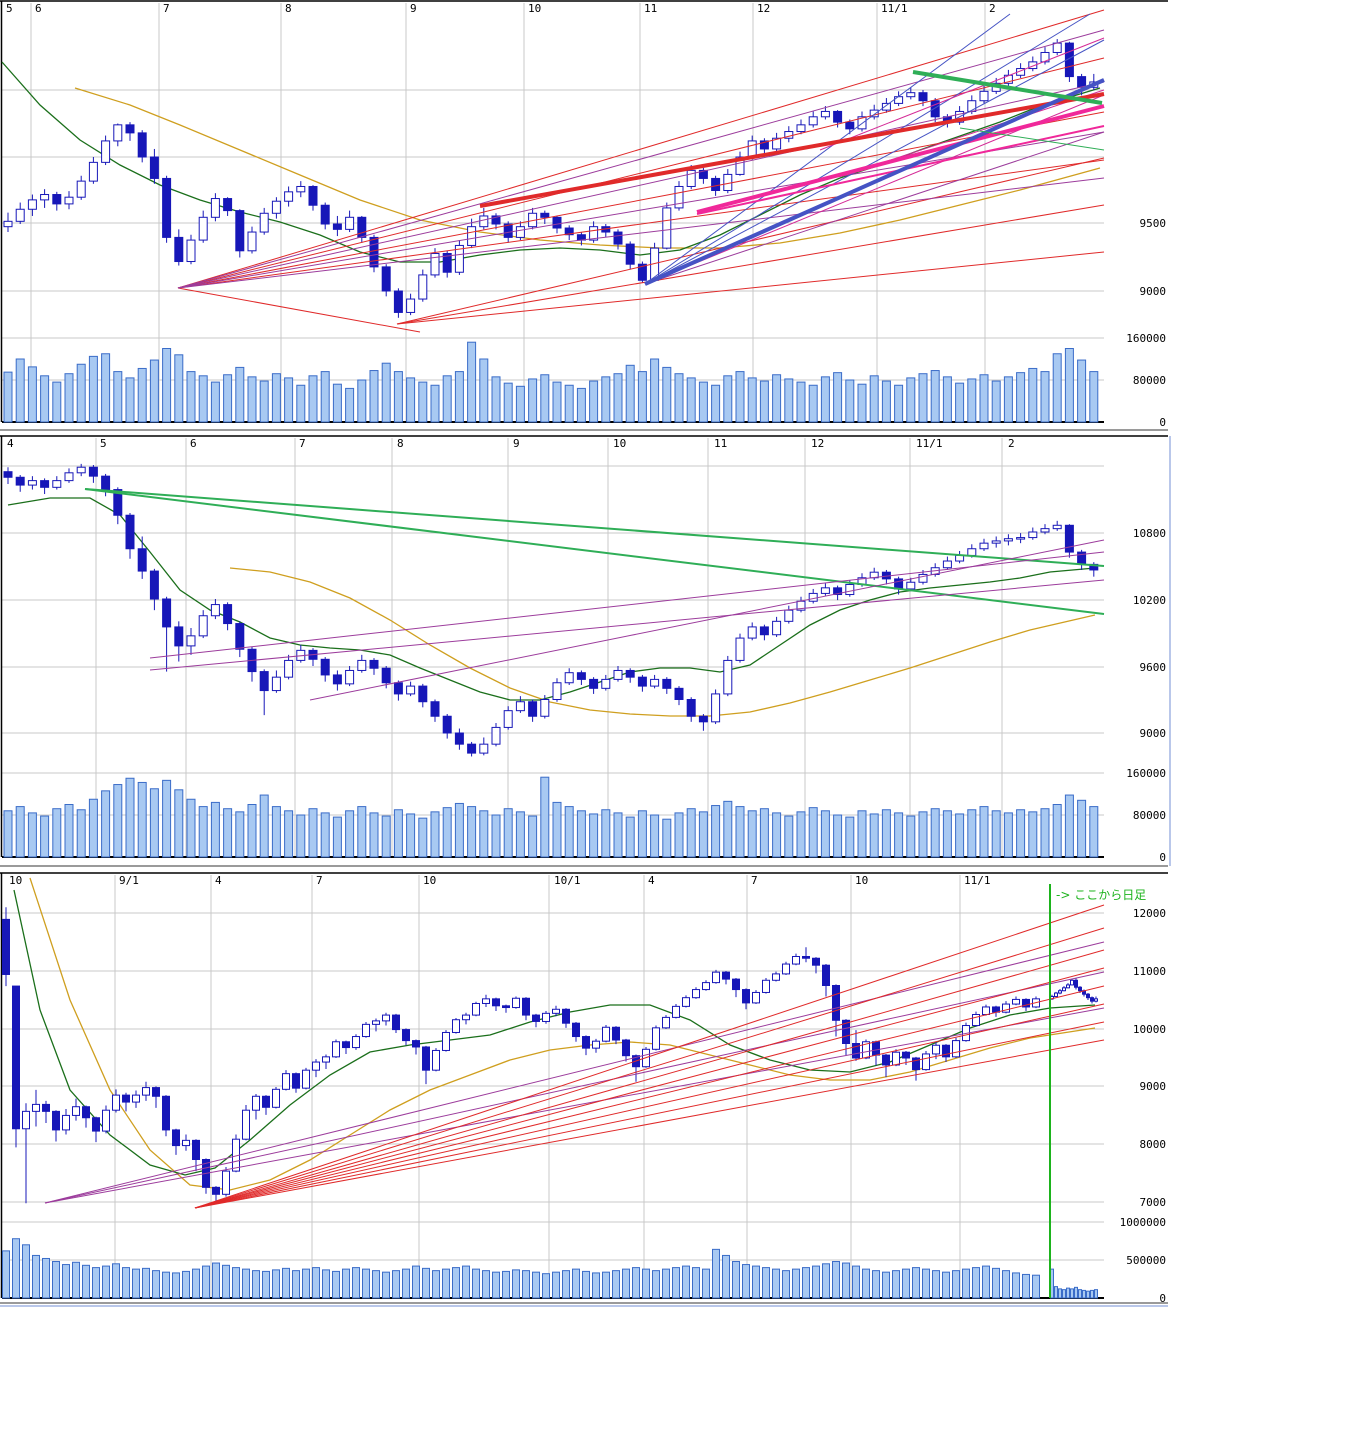 The height and width of the screenshot is (1440, 1366). Describe the element at coordinates (1149, 971) in the screenshot. I see `y-axis-label: 11000` at that location.